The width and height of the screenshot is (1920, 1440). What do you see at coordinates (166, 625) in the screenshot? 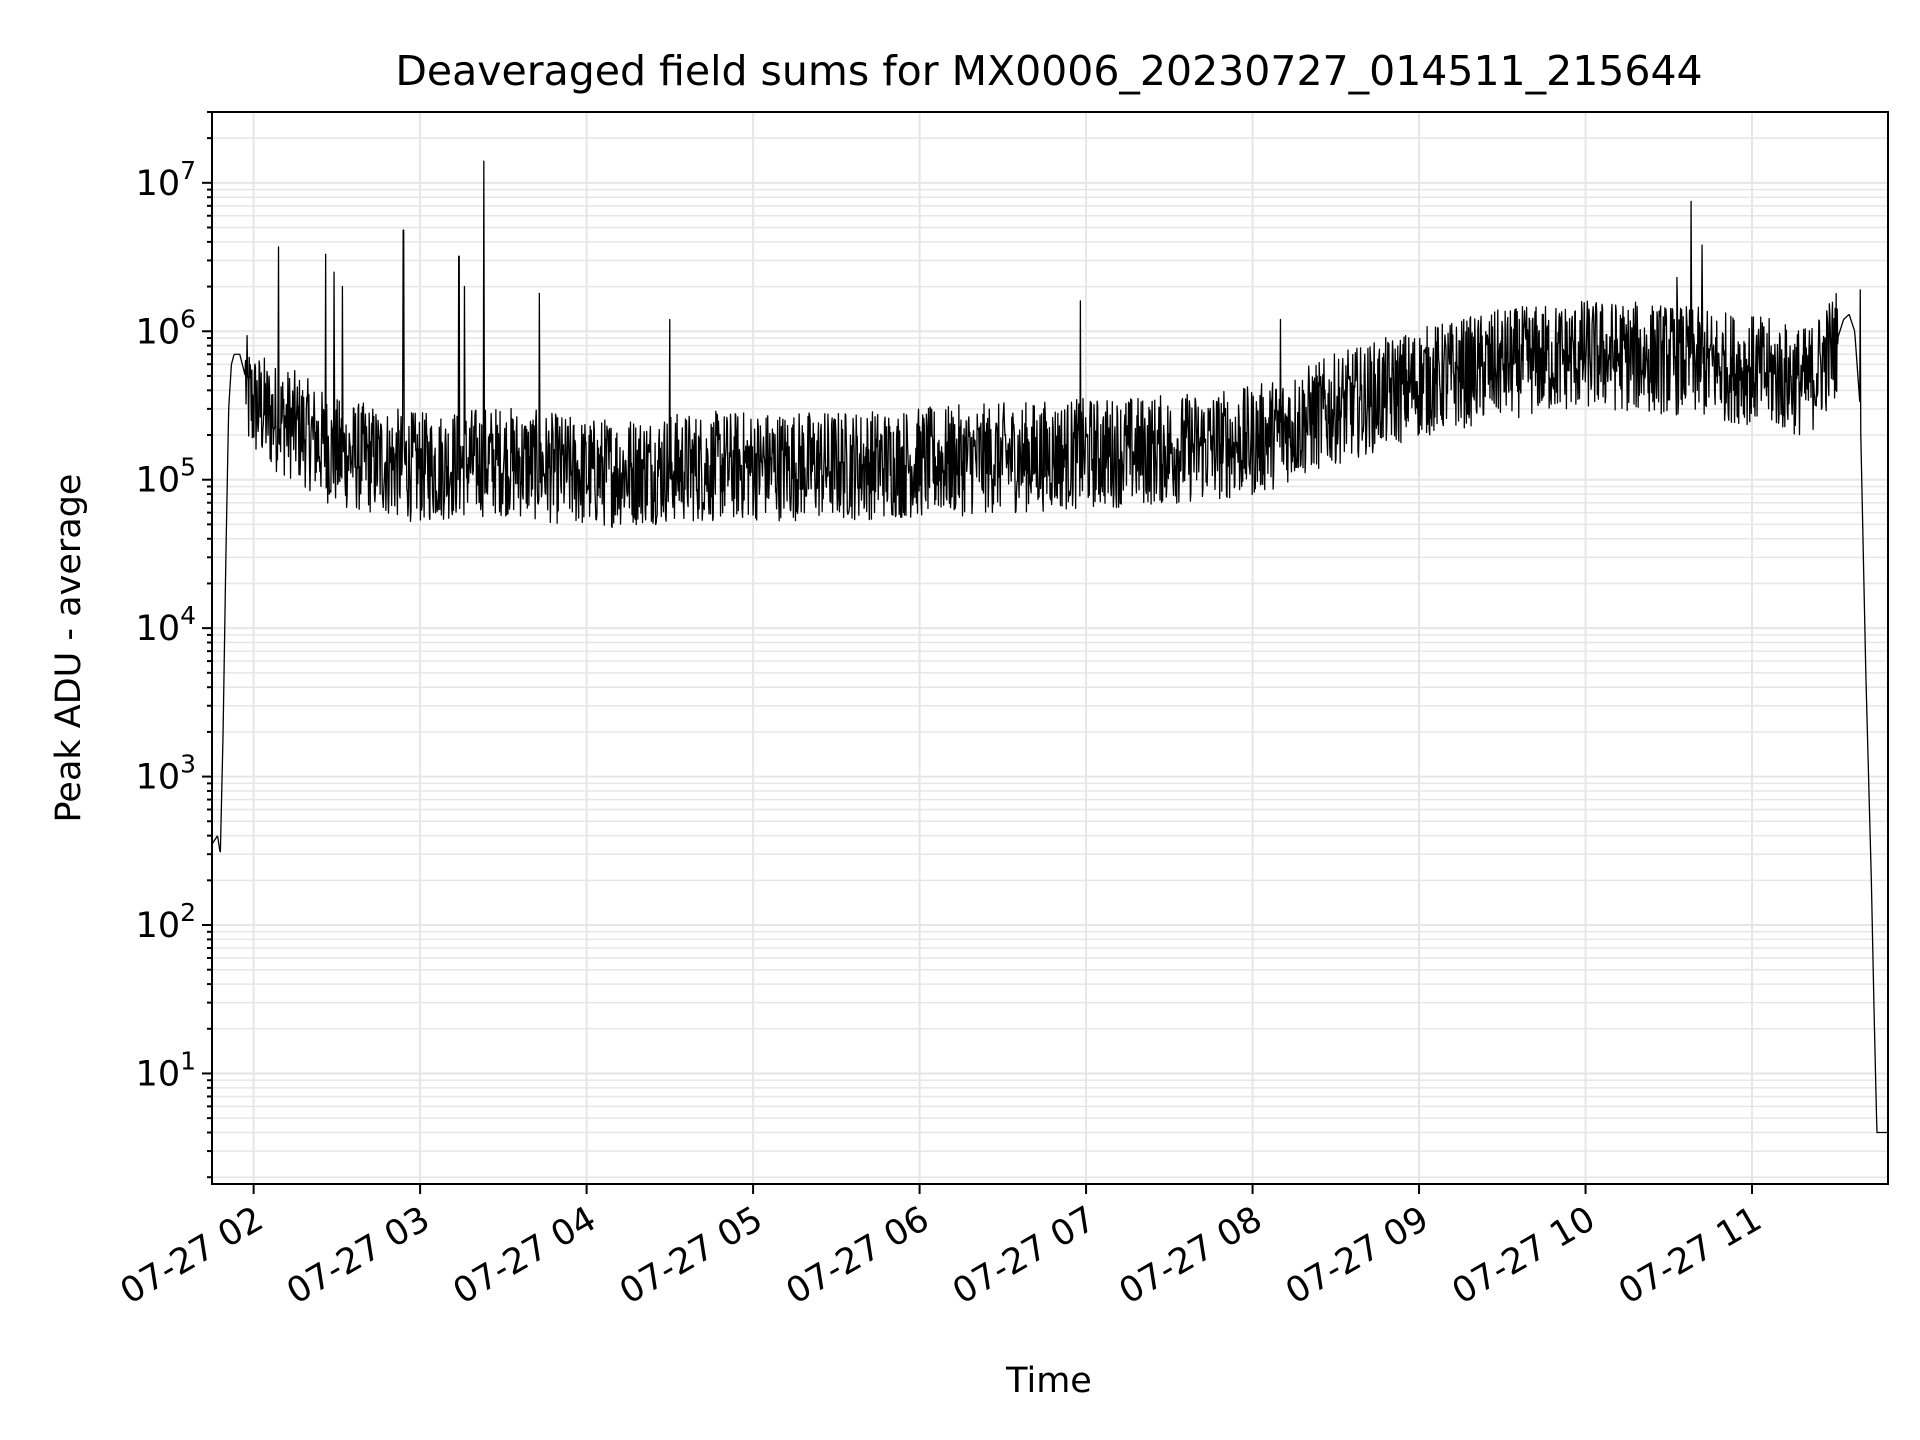
I see `y-tick-label: 10⁴` at bounding box center [166, 625].